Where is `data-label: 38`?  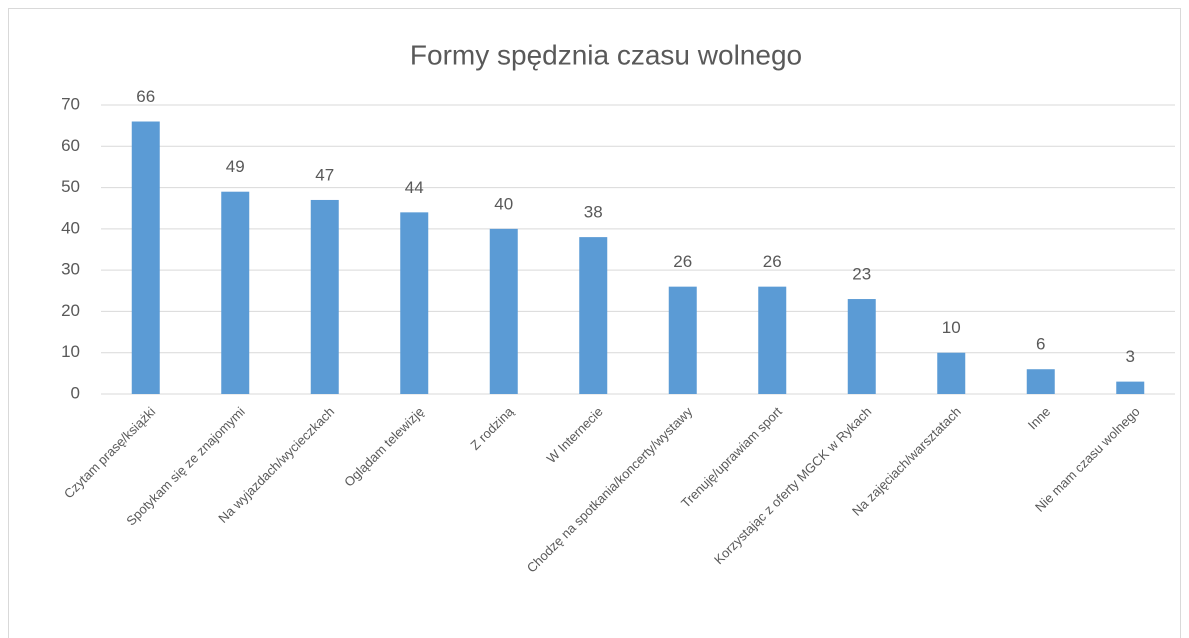
data-label: 38 is located at coordinates (593, 212).